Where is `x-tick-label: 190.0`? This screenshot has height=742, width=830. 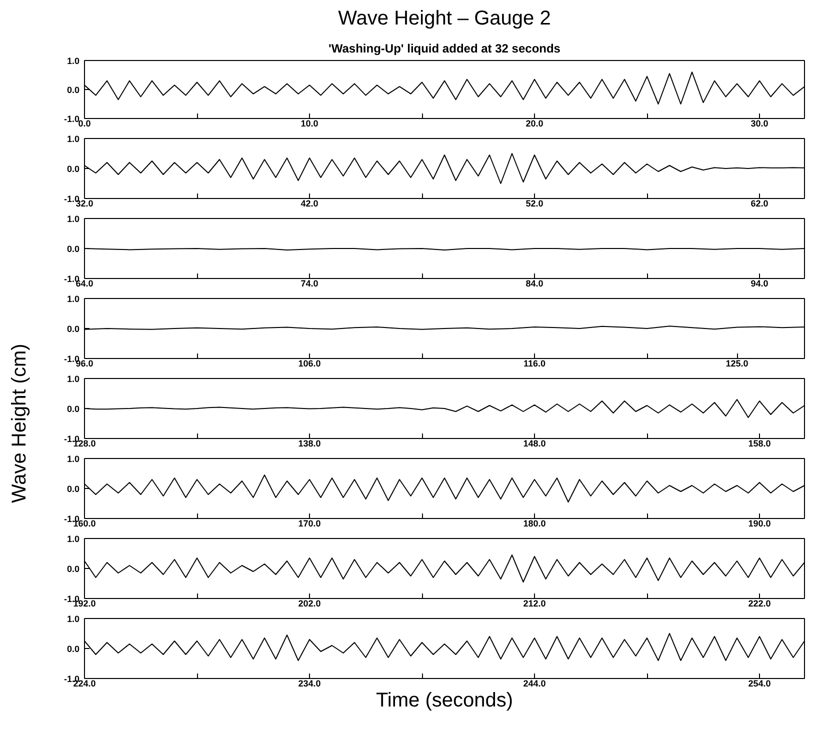 x-tick-label: 190.0 is located at coordinates (759, 523).